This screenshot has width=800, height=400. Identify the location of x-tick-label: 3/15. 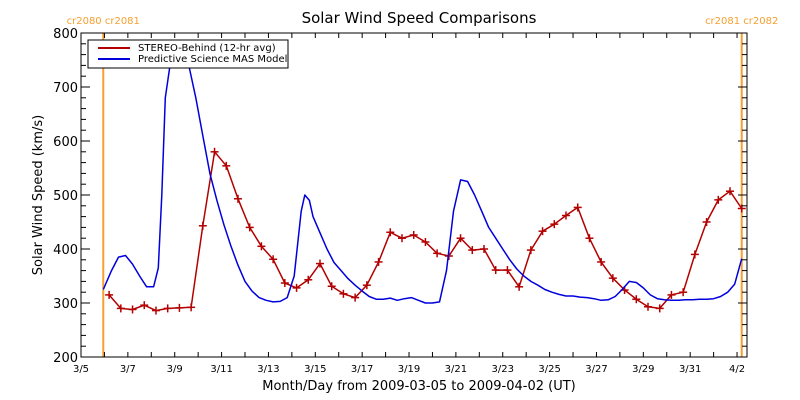
(315, 369).